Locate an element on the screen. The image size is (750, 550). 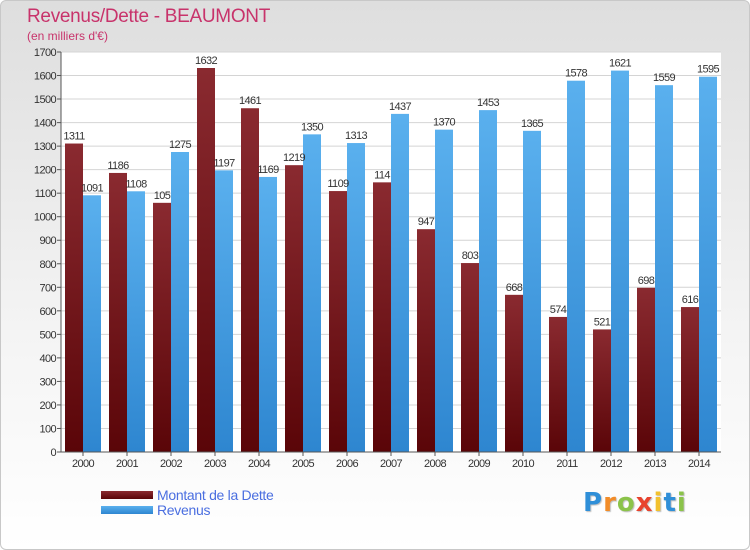
y-tick-label: 300 is located at coordinates (47, 382).